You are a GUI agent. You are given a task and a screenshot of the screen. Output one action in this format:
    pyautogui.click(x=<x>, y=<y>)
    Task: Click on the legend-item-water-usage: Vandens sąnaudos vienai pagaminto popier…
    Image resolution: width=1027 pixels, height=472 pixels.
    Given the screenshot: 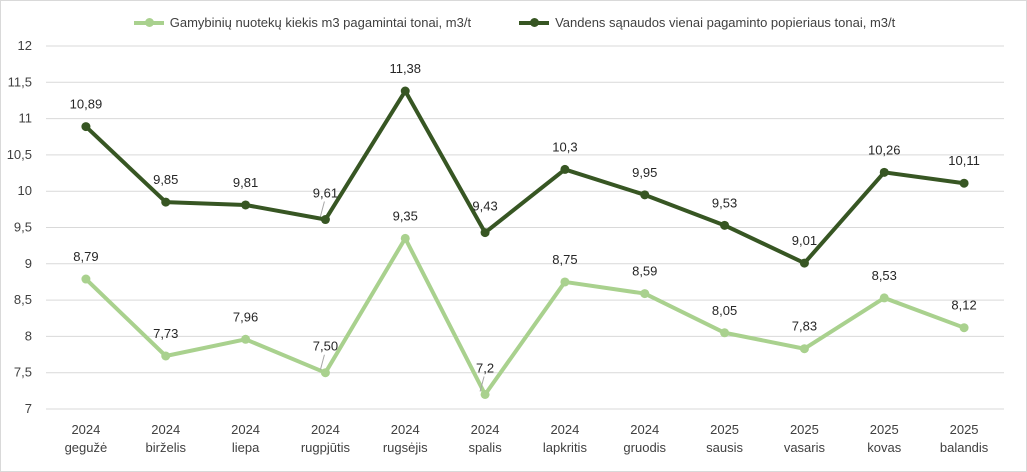 What is the action you would take?
    pyautogui.click(x=707, y=22)
    